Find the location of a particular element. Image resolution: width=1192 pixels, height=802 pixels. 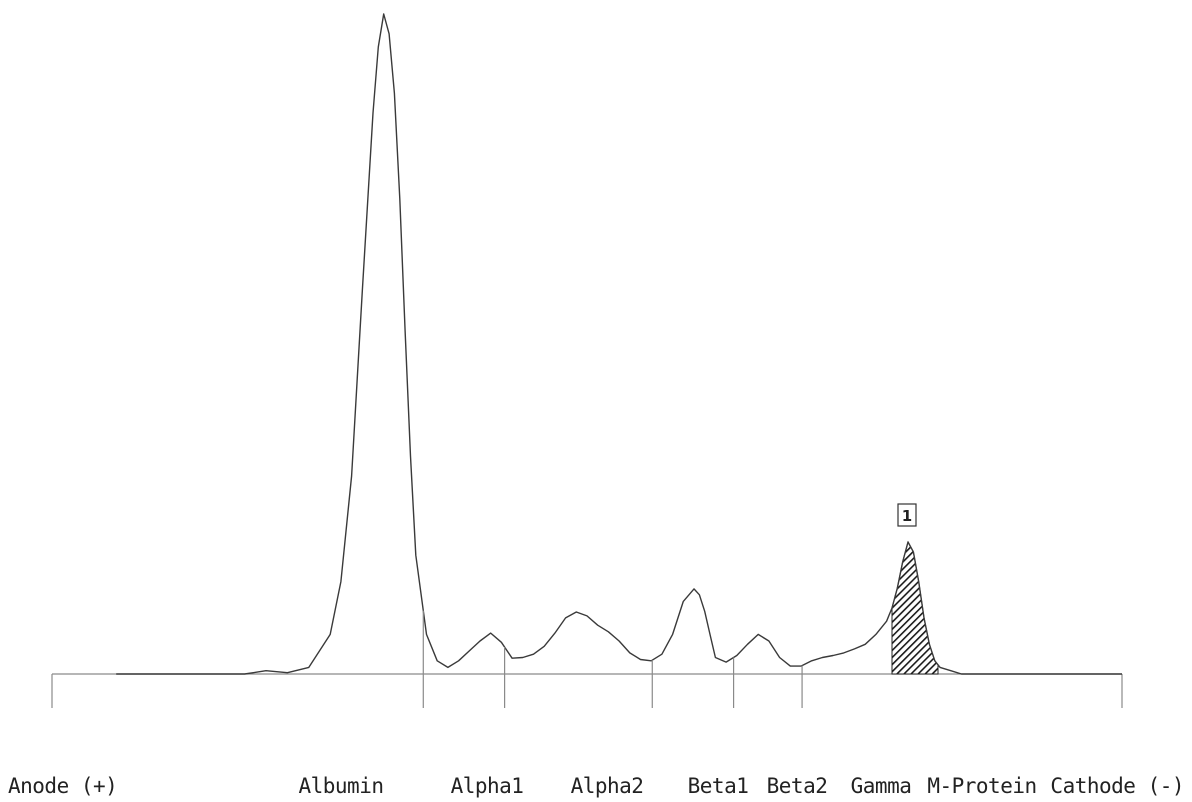

fraction-label-m-protein: M-Protein is located at coordinates (981, 786).